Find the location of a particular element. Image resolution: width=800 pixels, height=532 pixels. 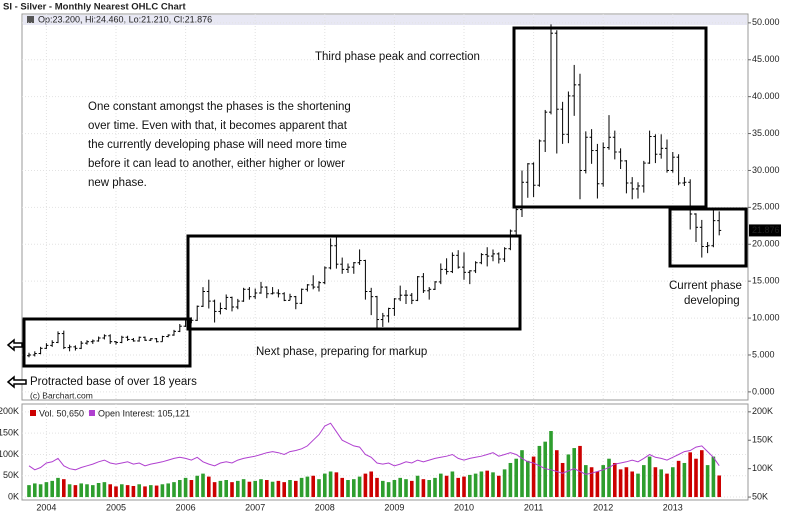

last-price-label: 21.876 is located at coordinates (766, 230).